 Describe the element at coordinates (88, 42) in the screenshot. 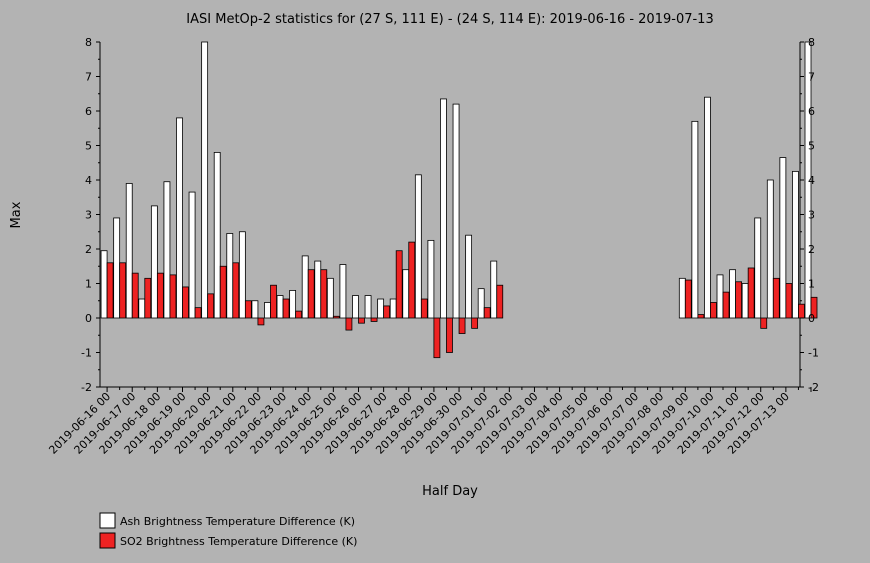

I see `y-tick-label-left: 8` at that location.